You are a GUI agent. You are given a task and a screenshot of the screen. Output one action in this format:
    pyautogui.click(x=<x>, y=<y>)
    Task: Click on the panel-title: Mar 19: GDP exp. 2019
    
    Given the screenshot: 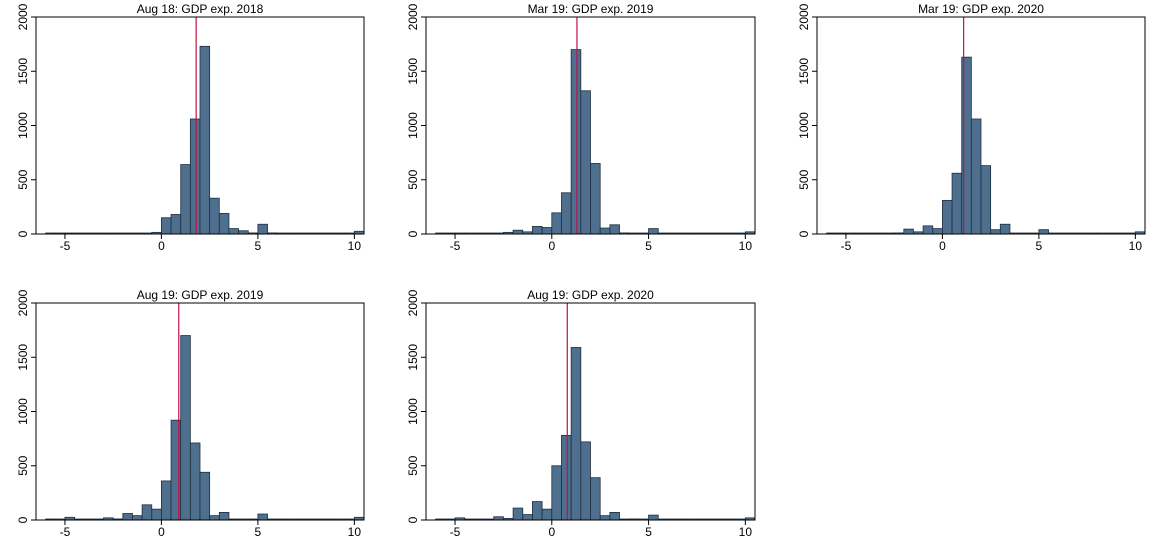 What is the action you would take?
    pyautogui.click(x=591, y=9)
    